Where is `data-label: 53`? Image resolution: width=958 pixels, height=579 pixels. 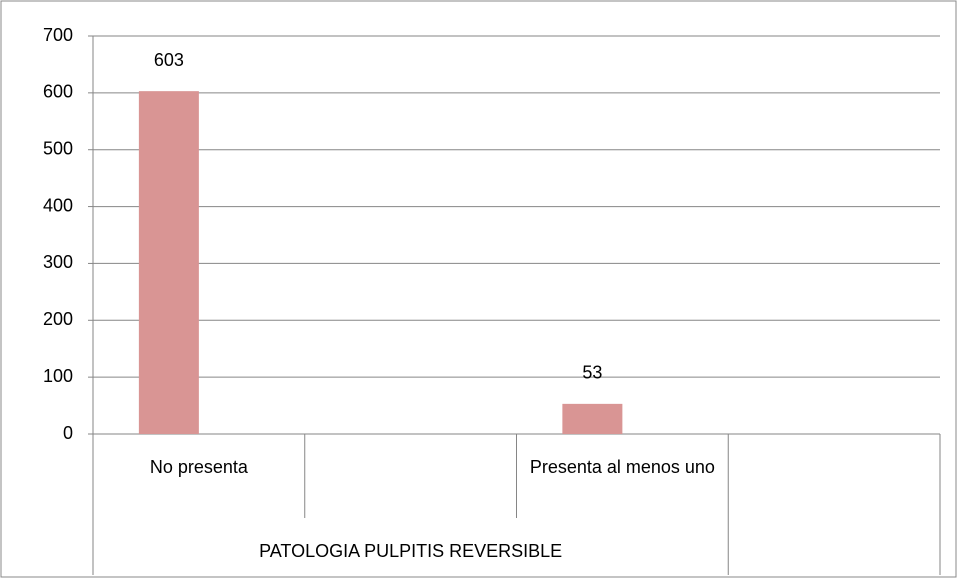 data-label: 53 is located at coordinates (592, 373).